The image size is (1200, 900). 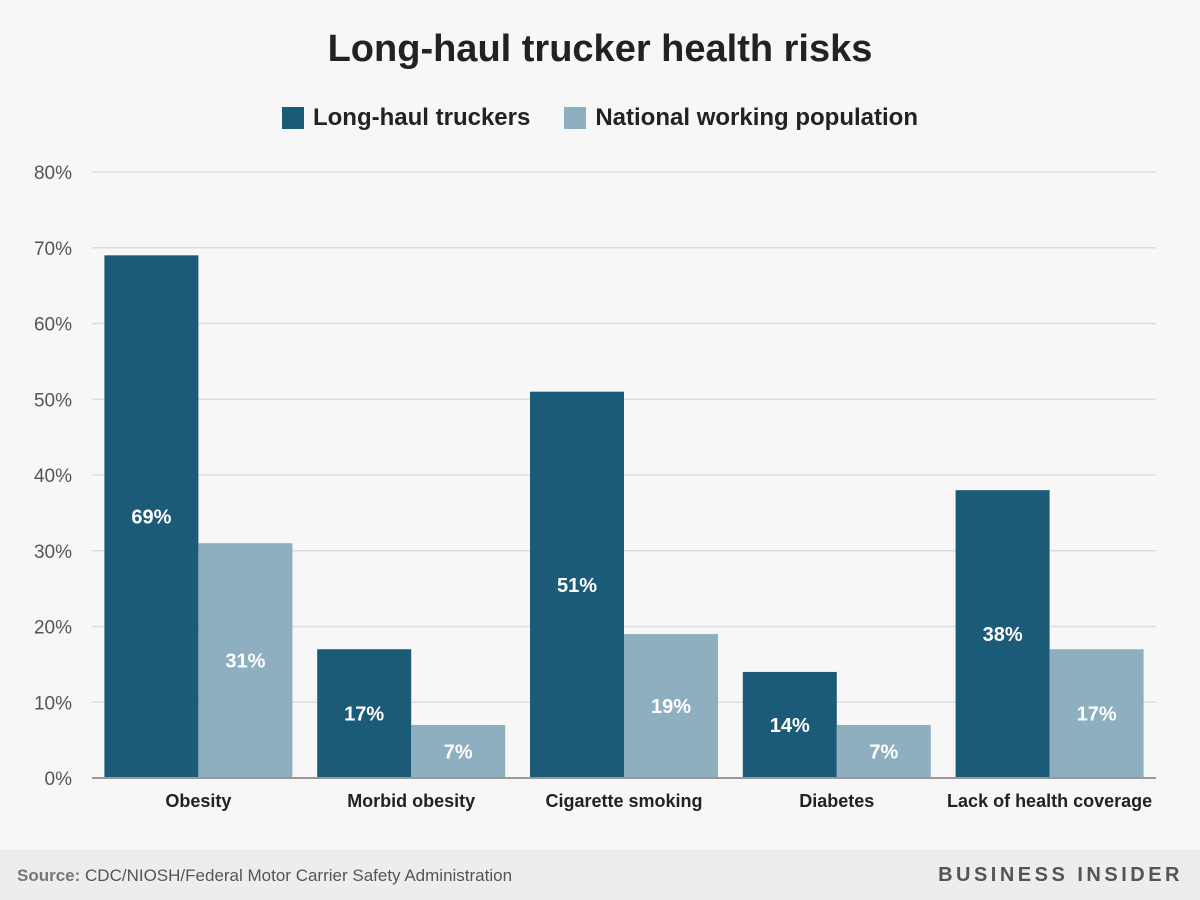 I want to click on y-tick-label: 30%, so click(x=53, y=552).